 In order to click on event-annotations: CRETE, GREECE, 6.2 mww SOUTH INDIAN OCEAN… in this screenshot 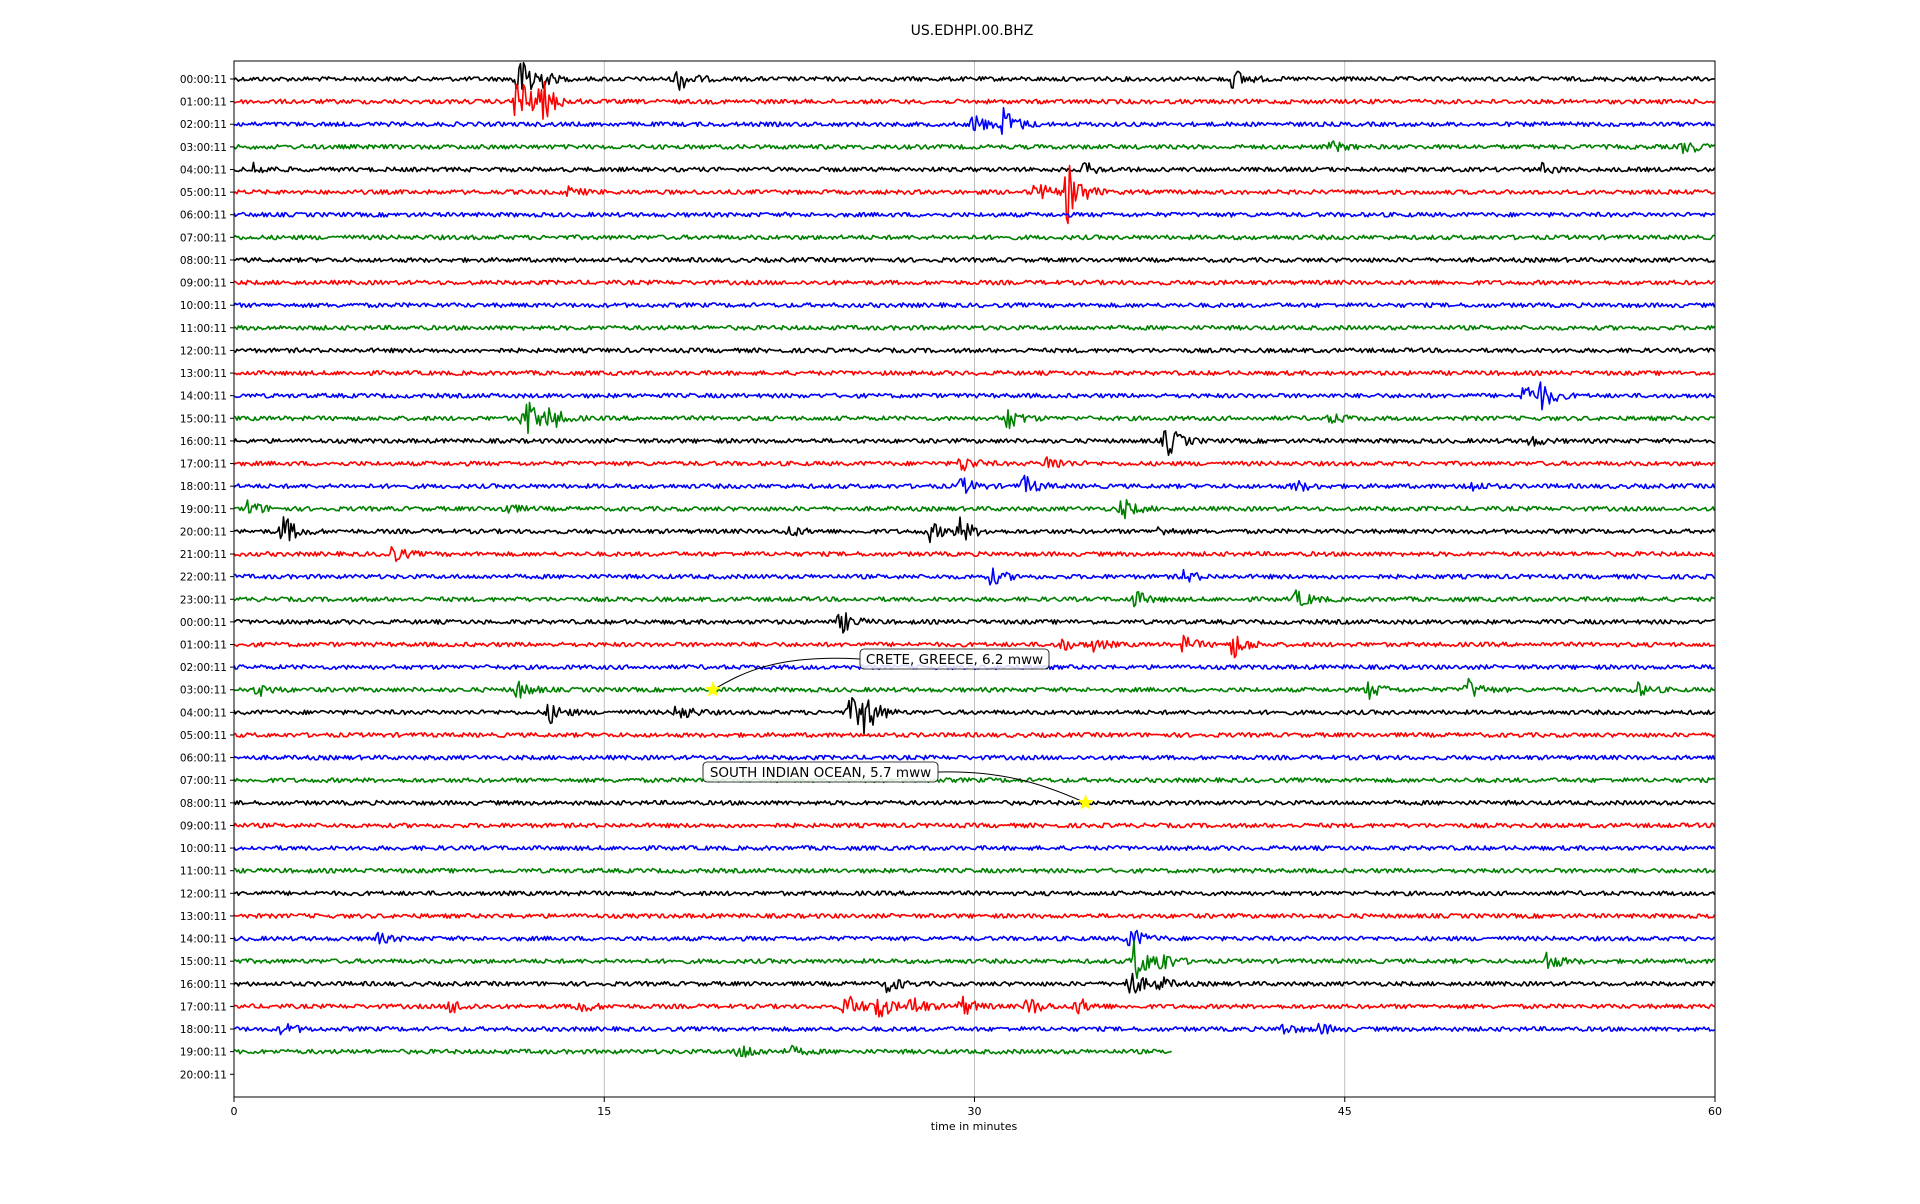, I will do `click(898, 729)`.